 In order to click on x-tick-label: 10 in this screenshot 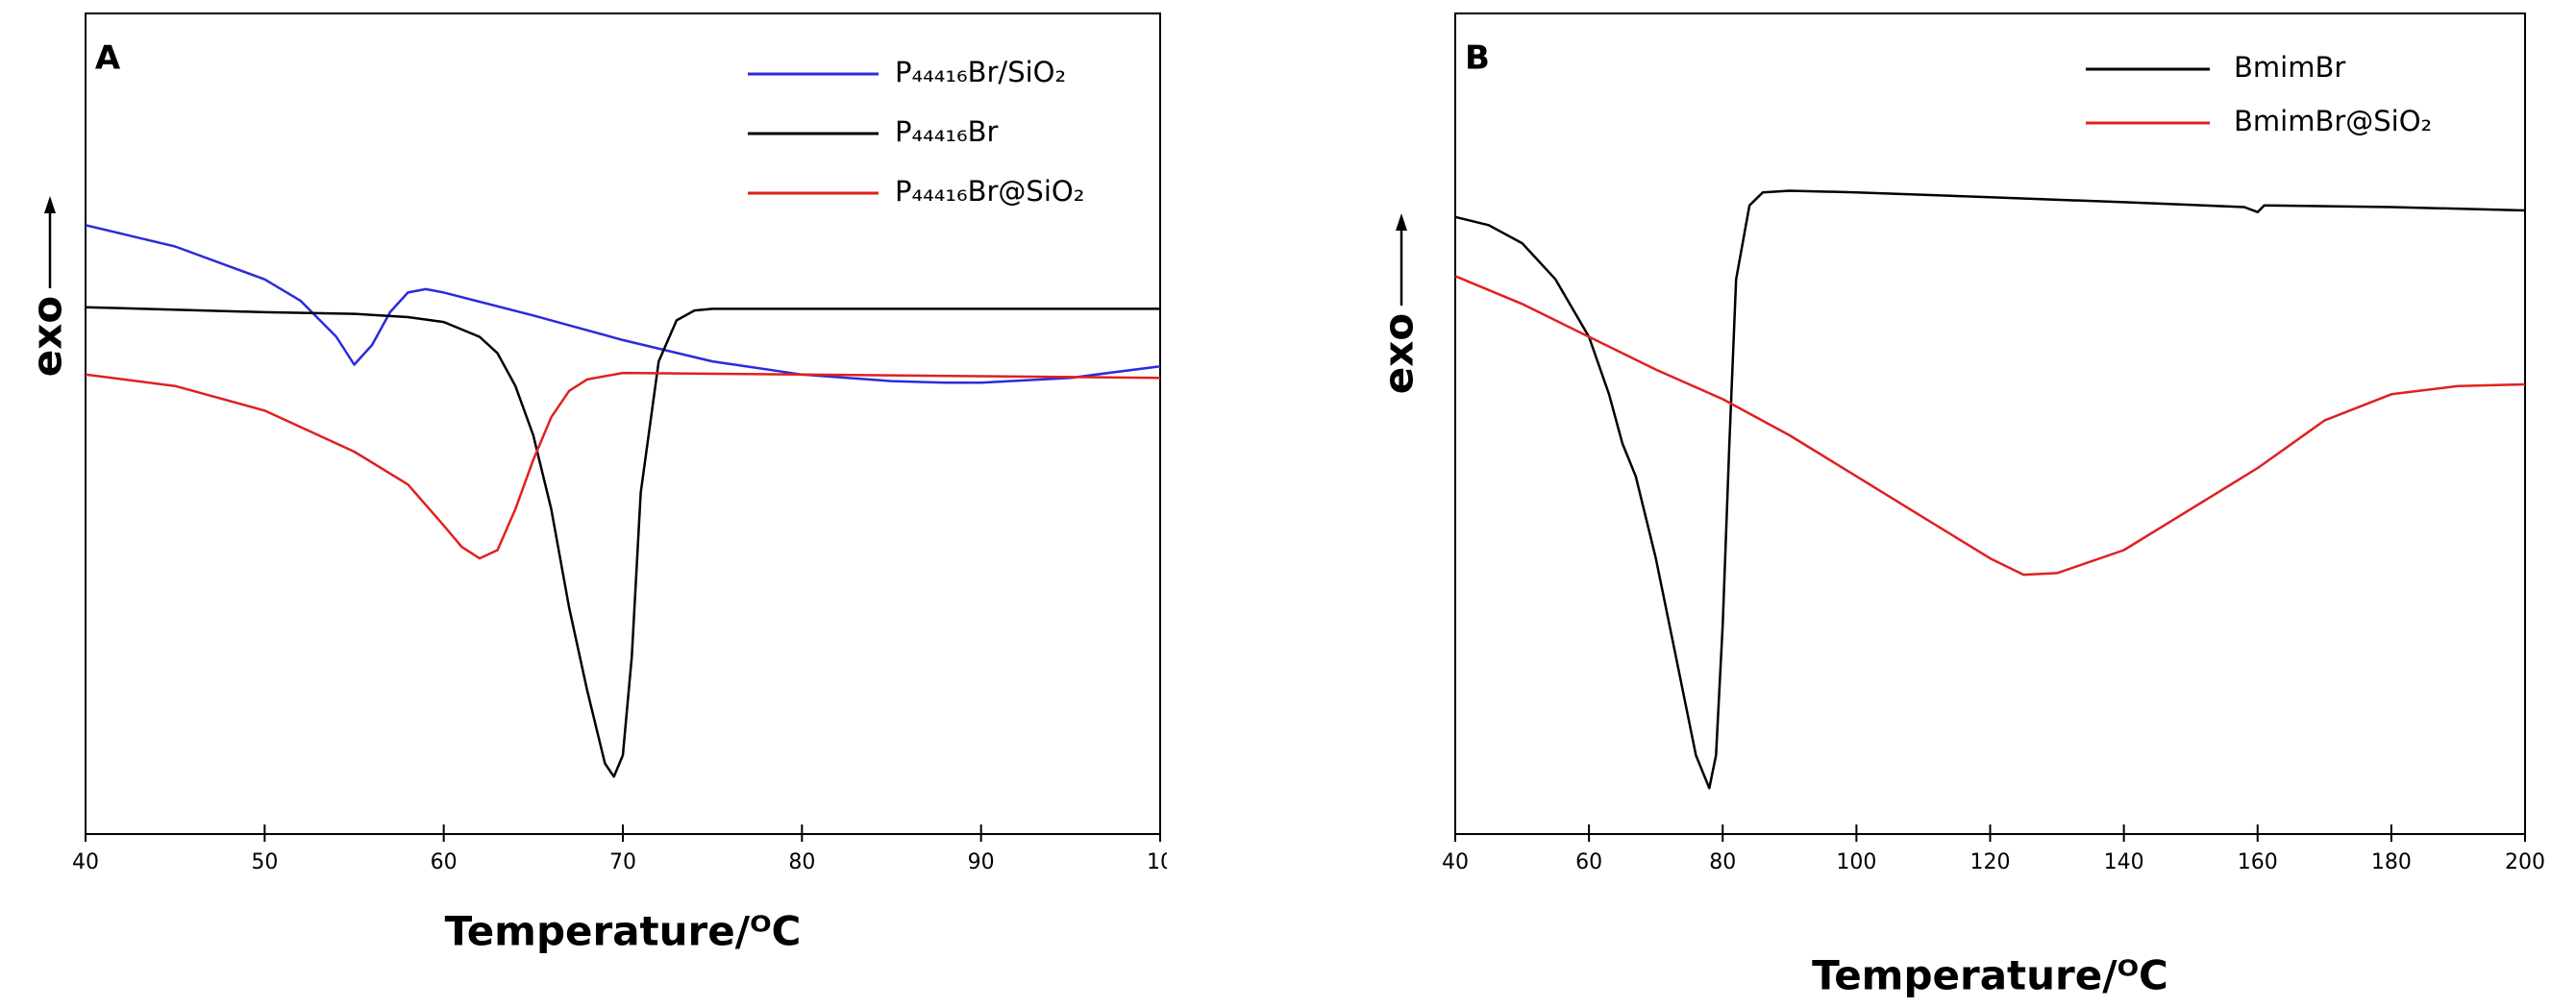, I will do `click(1161, 862)`.